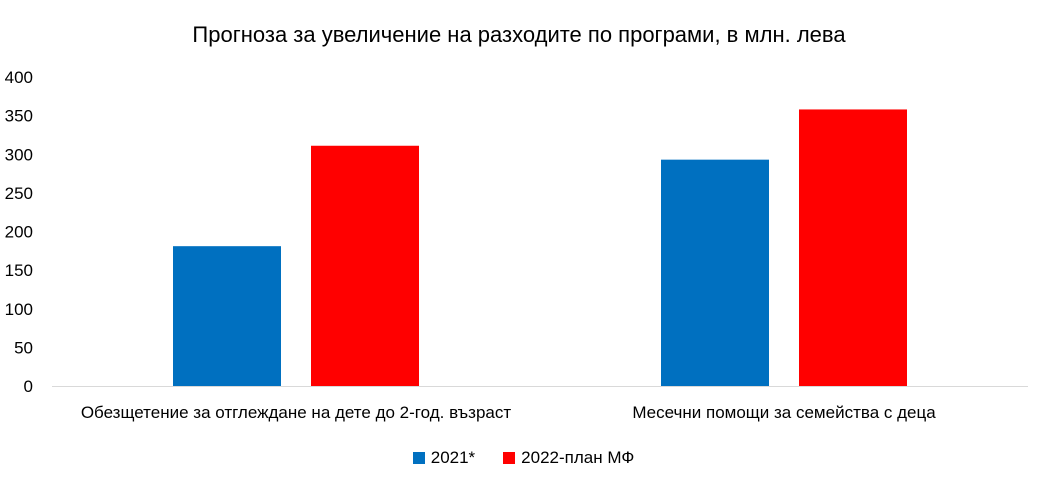  Describe the element at coordinates (28, 386) in the screenshot. I see `y-tick-label-0: 0` at that location.